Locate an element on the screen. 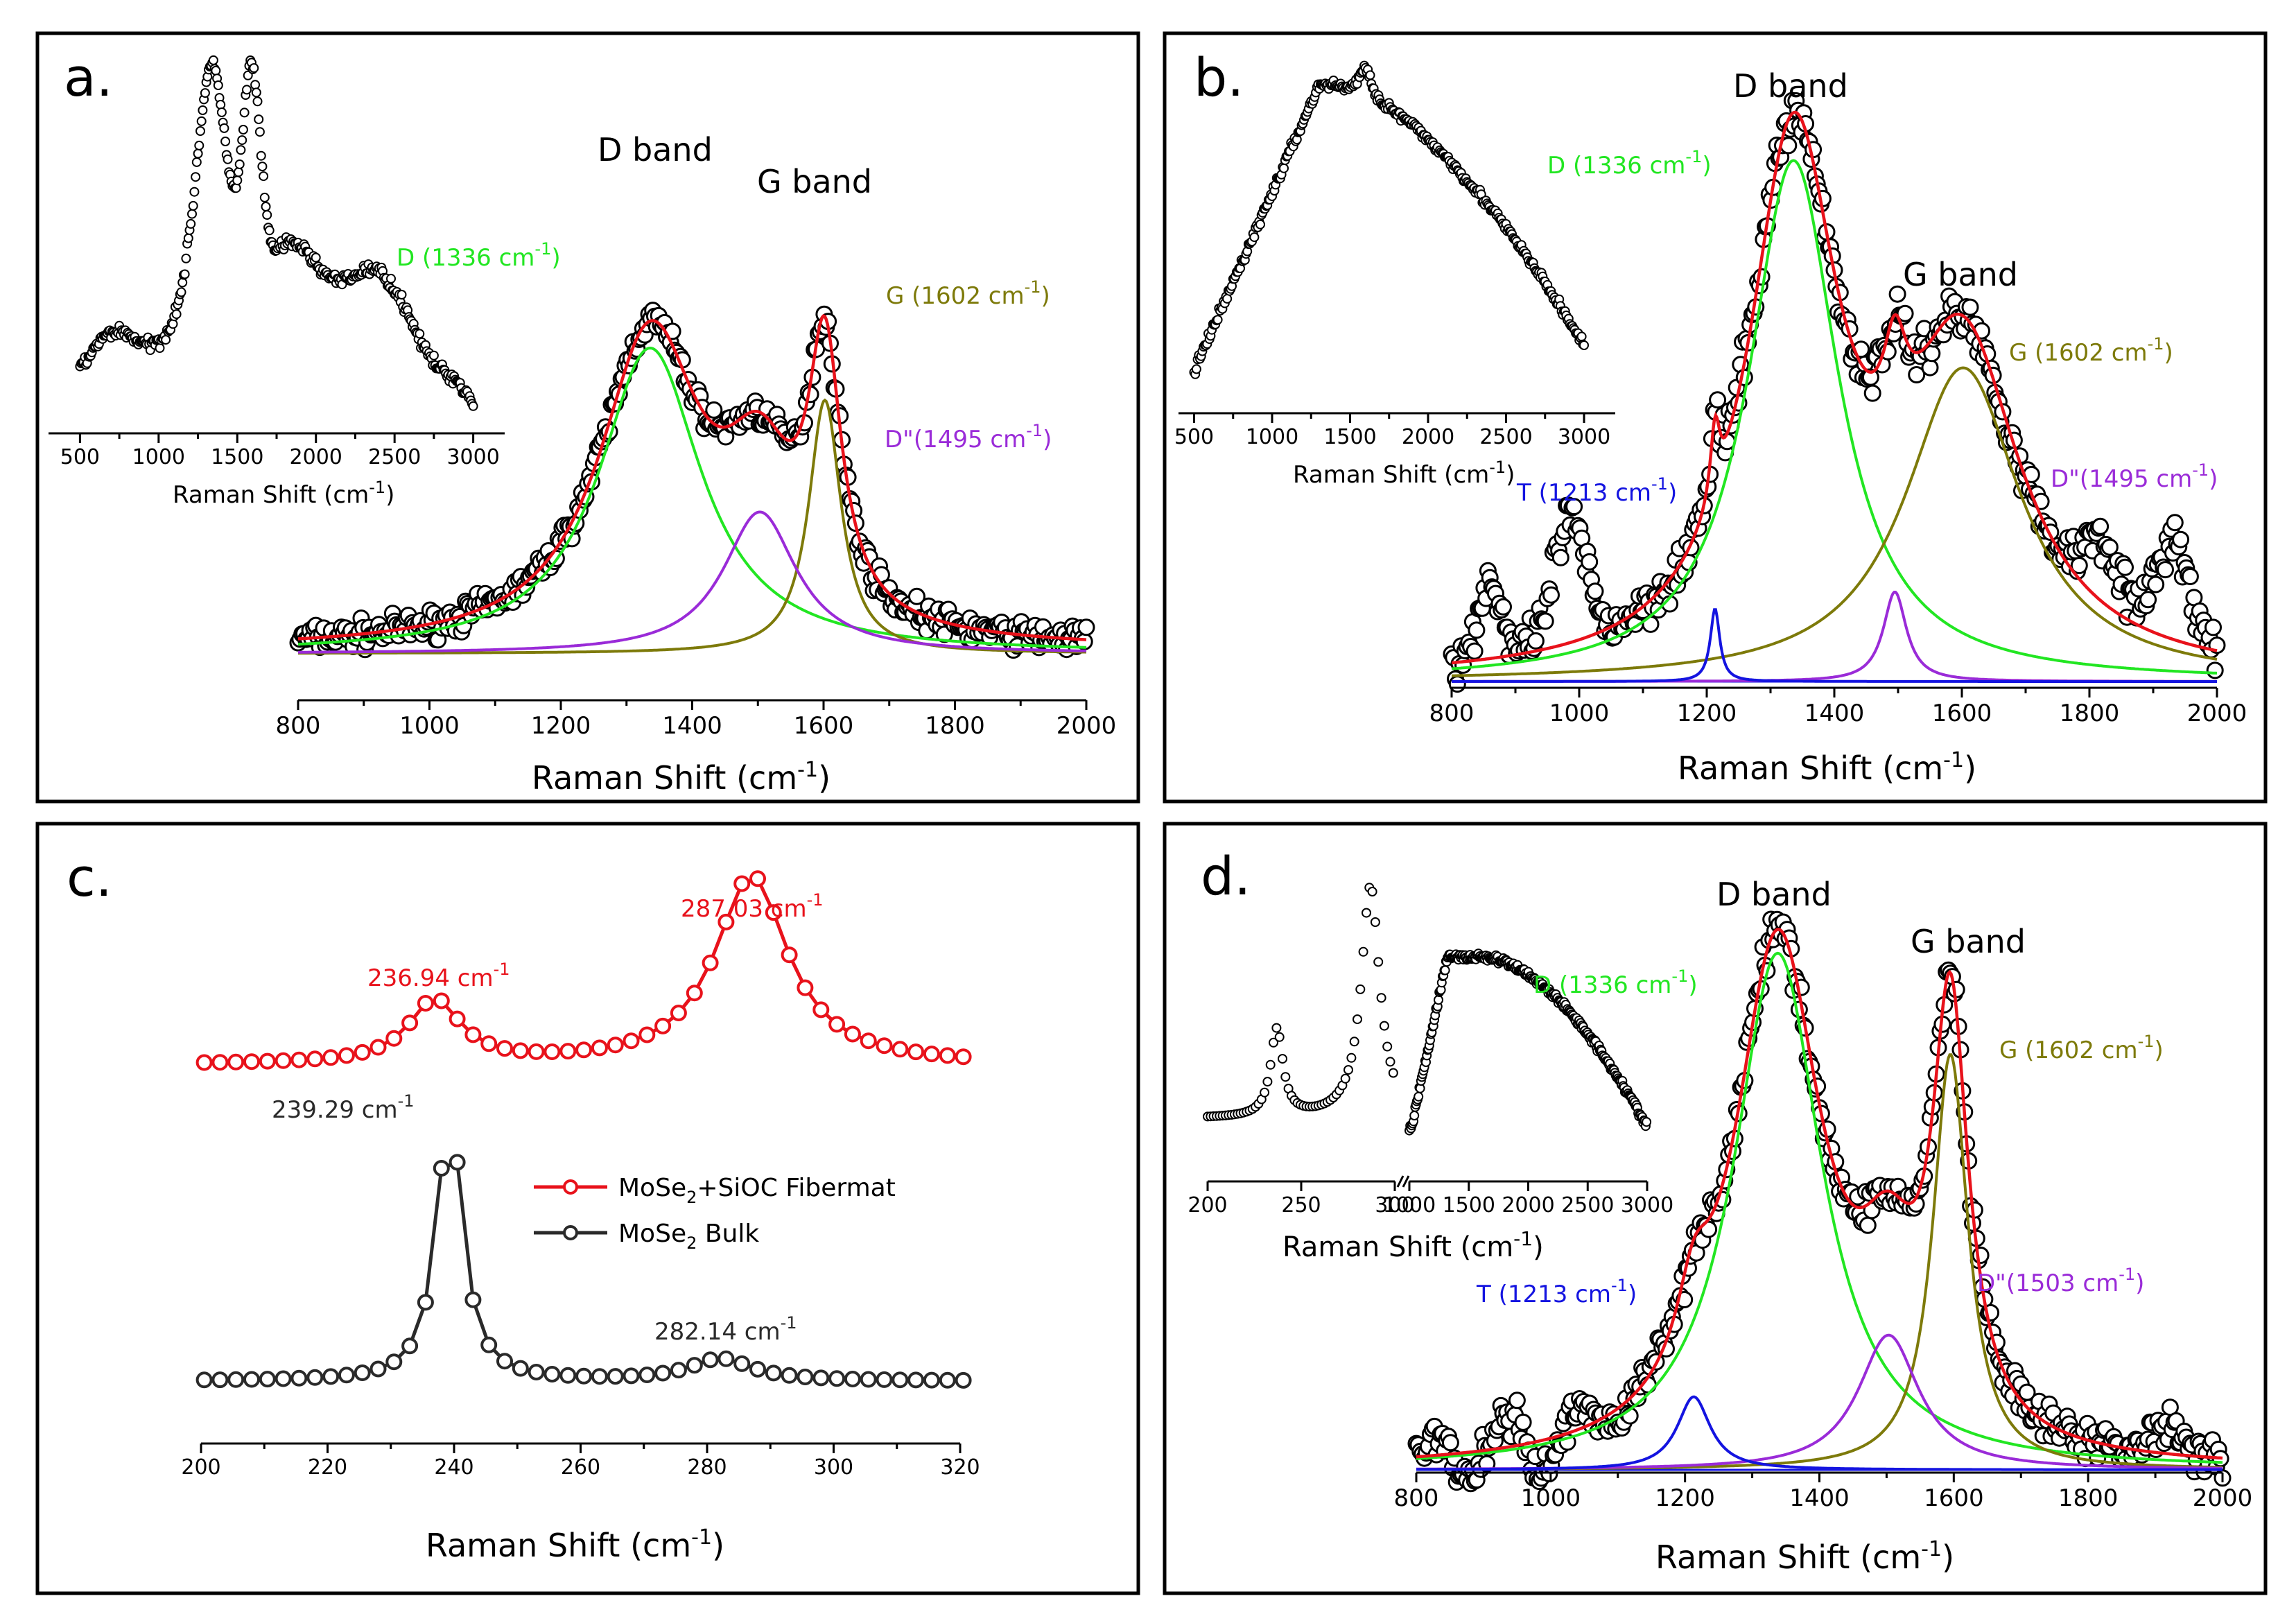 Image resolution: width=2296 pixels, height=1621 pixels. main-x-tick-label: 1400 is located at coordinates (1819, 1498).